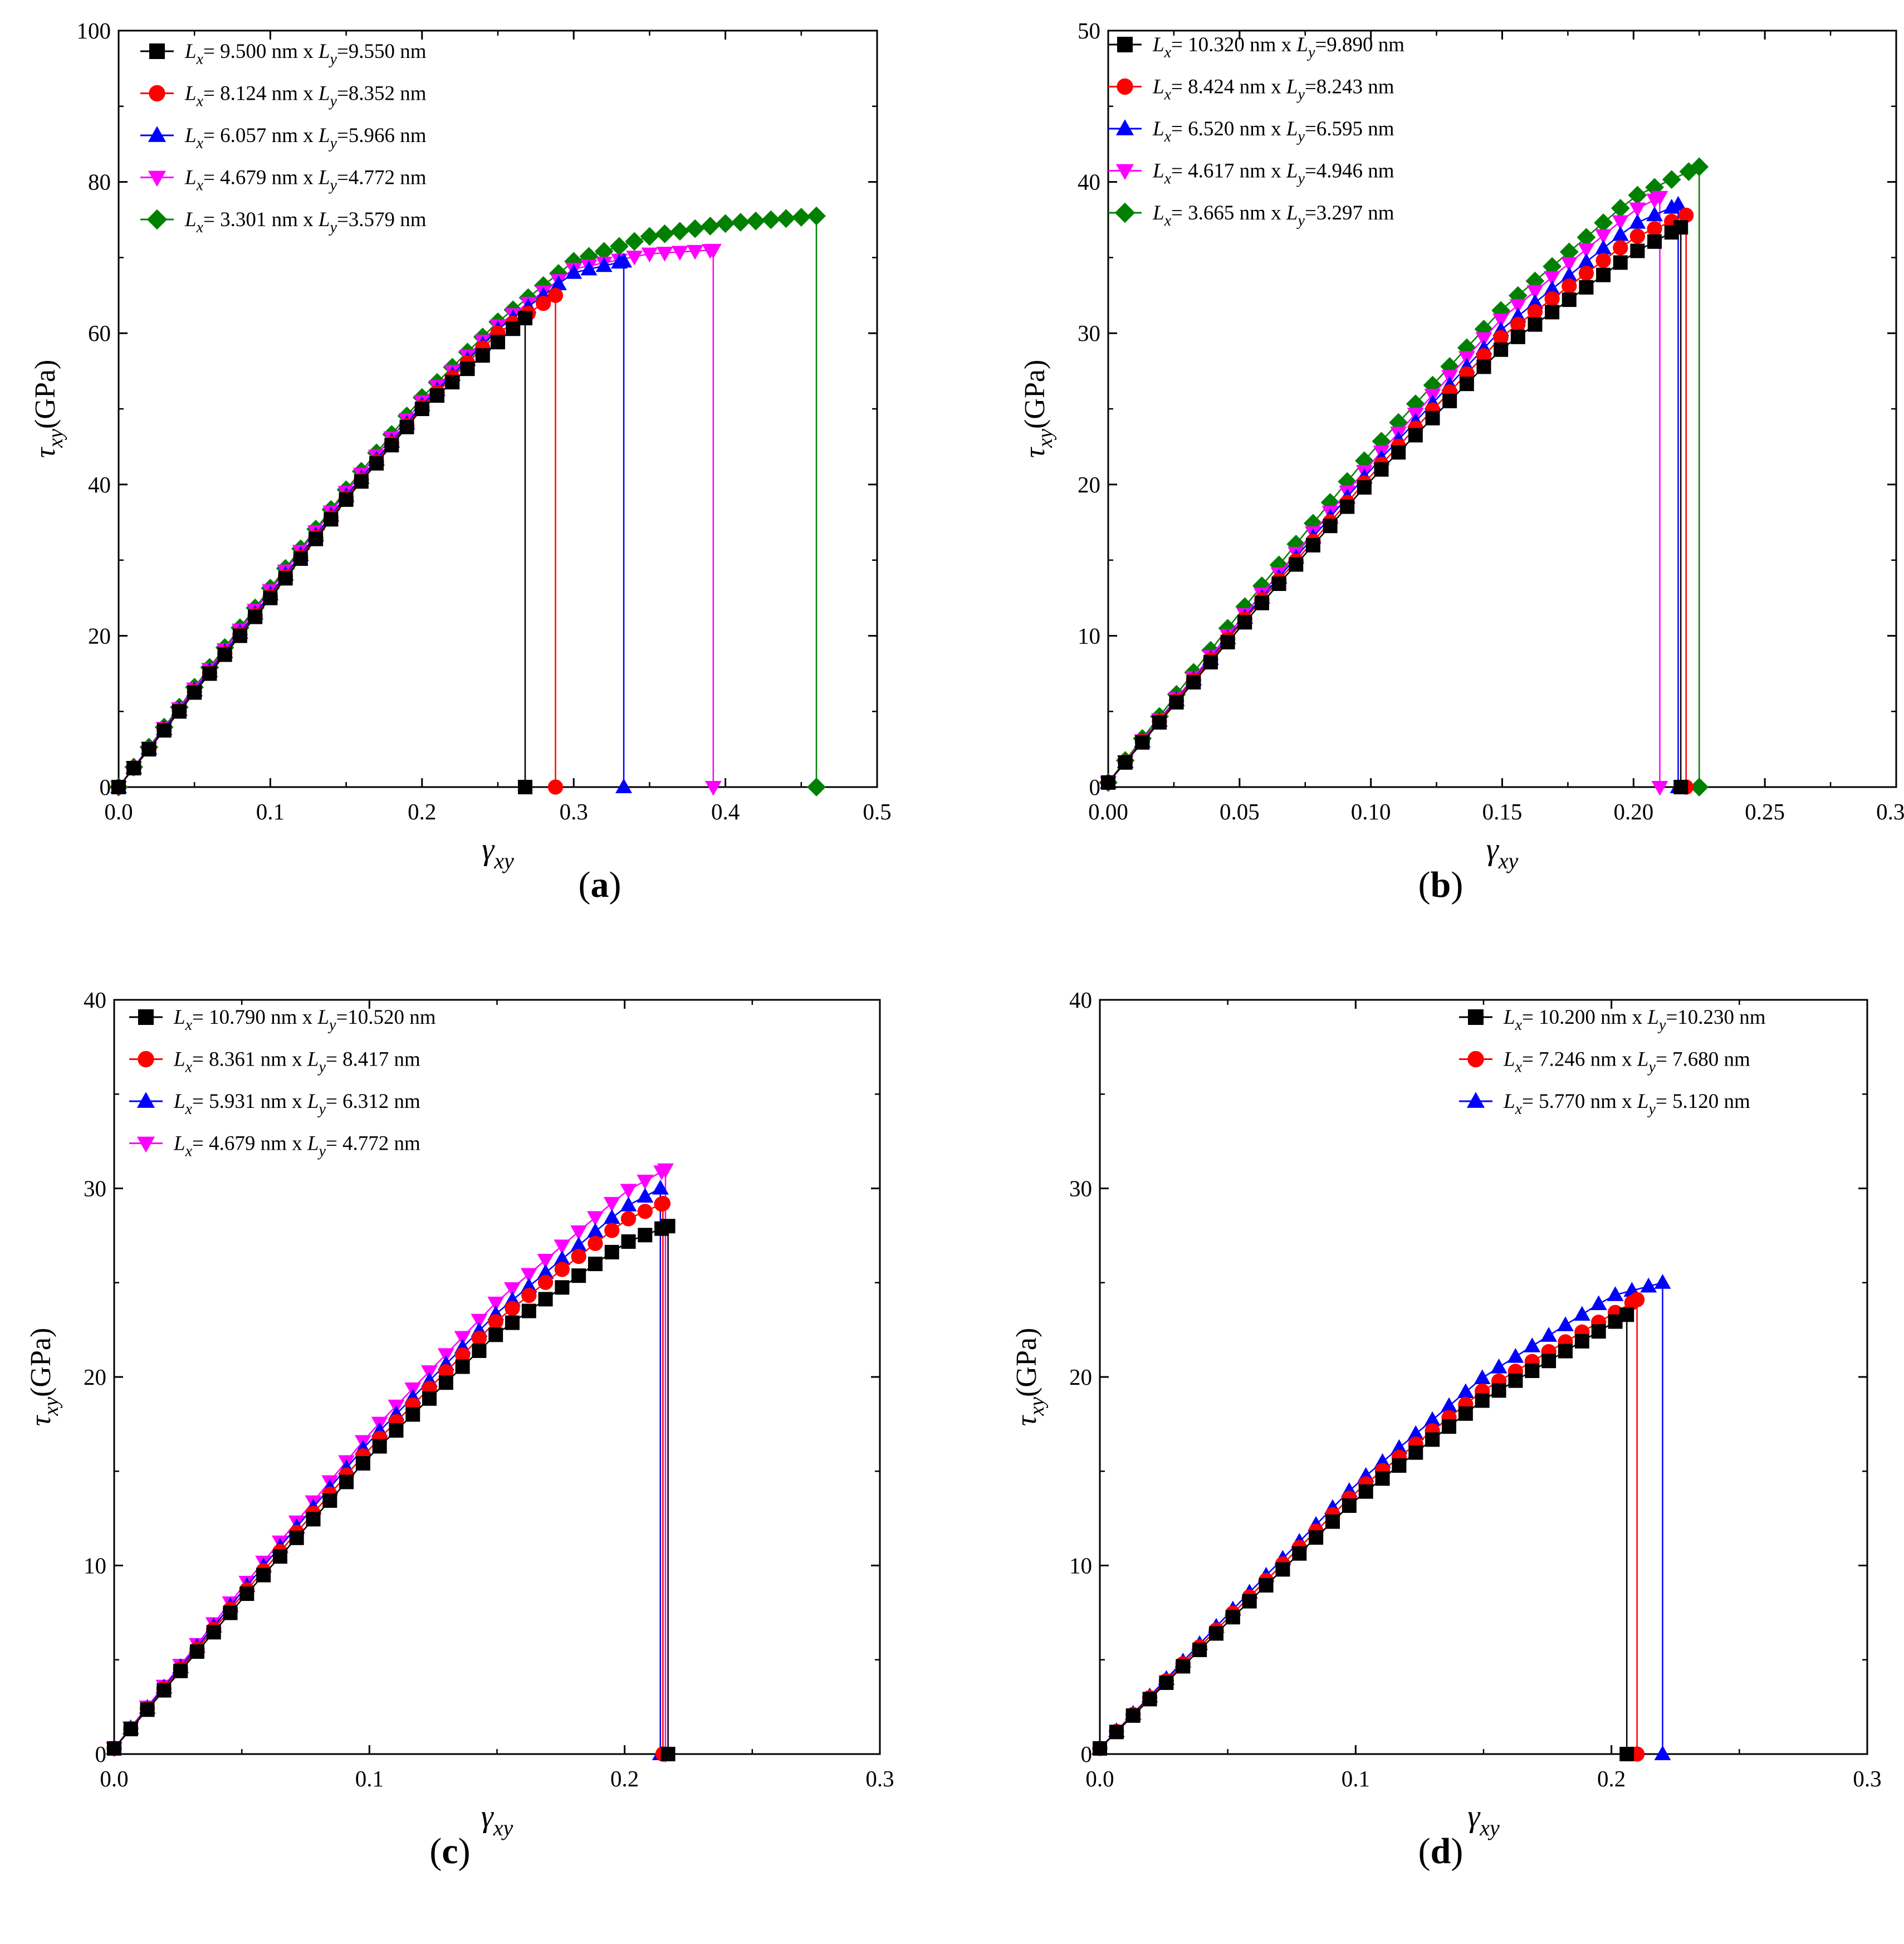 Image resolution: width=1904 pixels, height=1944 pixels. Describe the element at coordinates (1089, 333) in the screenshot. I see `y-tick-label: 30` at that location.